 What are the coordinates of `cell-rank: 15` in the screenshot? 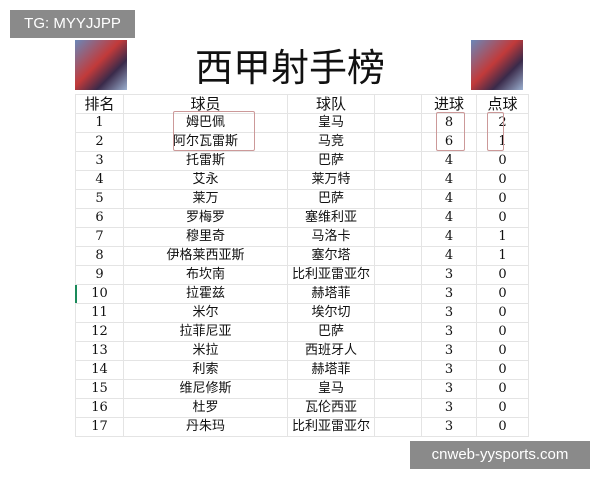 It's located at (99, 389).